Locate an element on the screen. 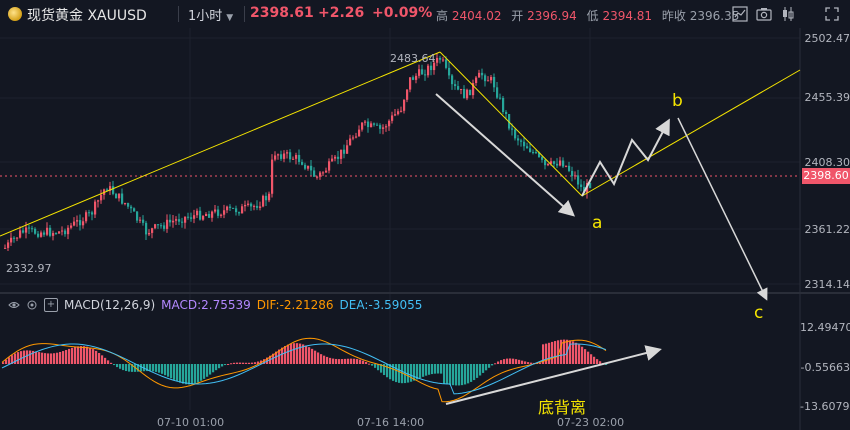  low-value: 2394.81 is located at coordinates (627, 16).